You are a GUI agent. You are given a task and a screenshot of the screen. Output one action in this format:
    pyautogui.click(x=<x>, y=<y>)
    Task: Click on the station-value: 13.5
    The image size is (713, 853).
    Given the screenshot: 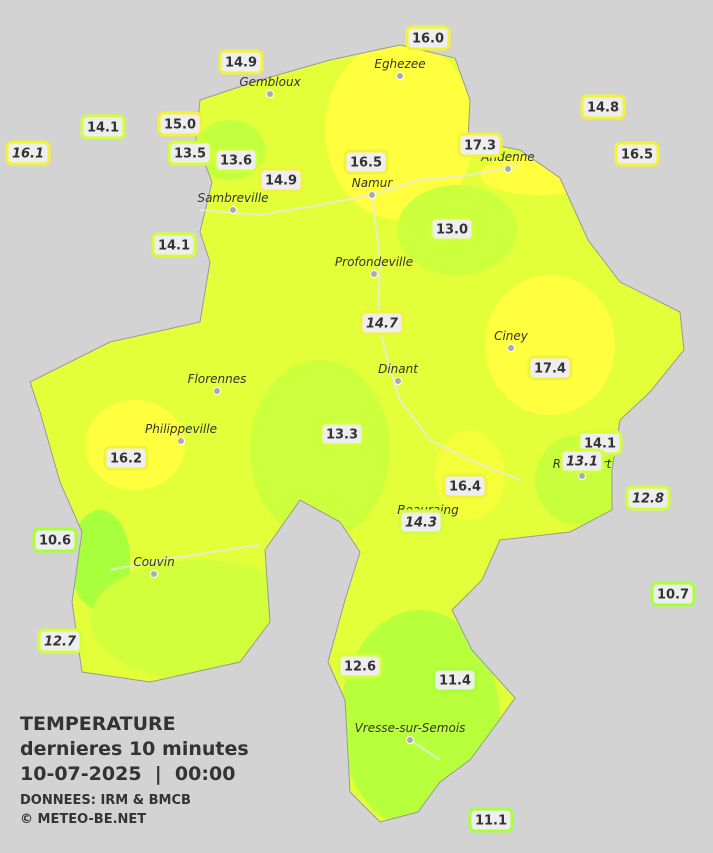 What is the action you would take?
    pyautogui.click(x=190, y=154)
    